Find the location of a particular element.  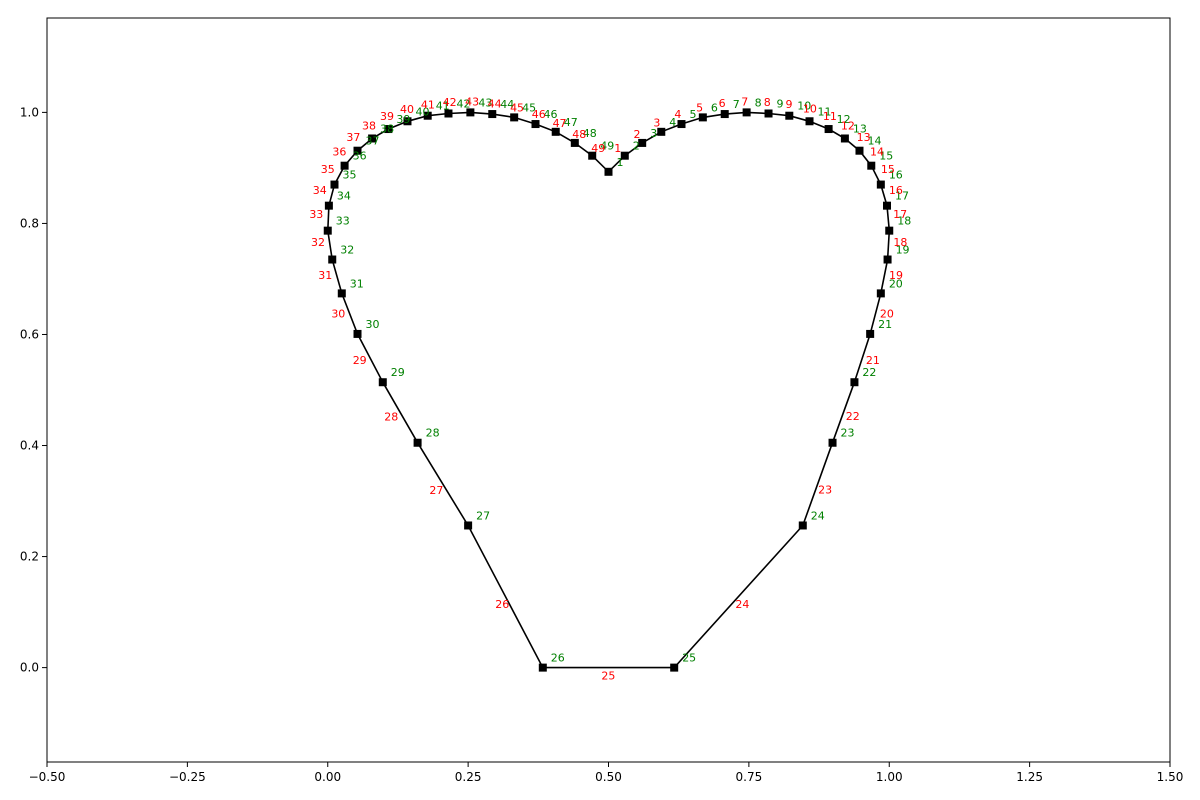

vertex-label: 28 is located at coordinates (433, 433).